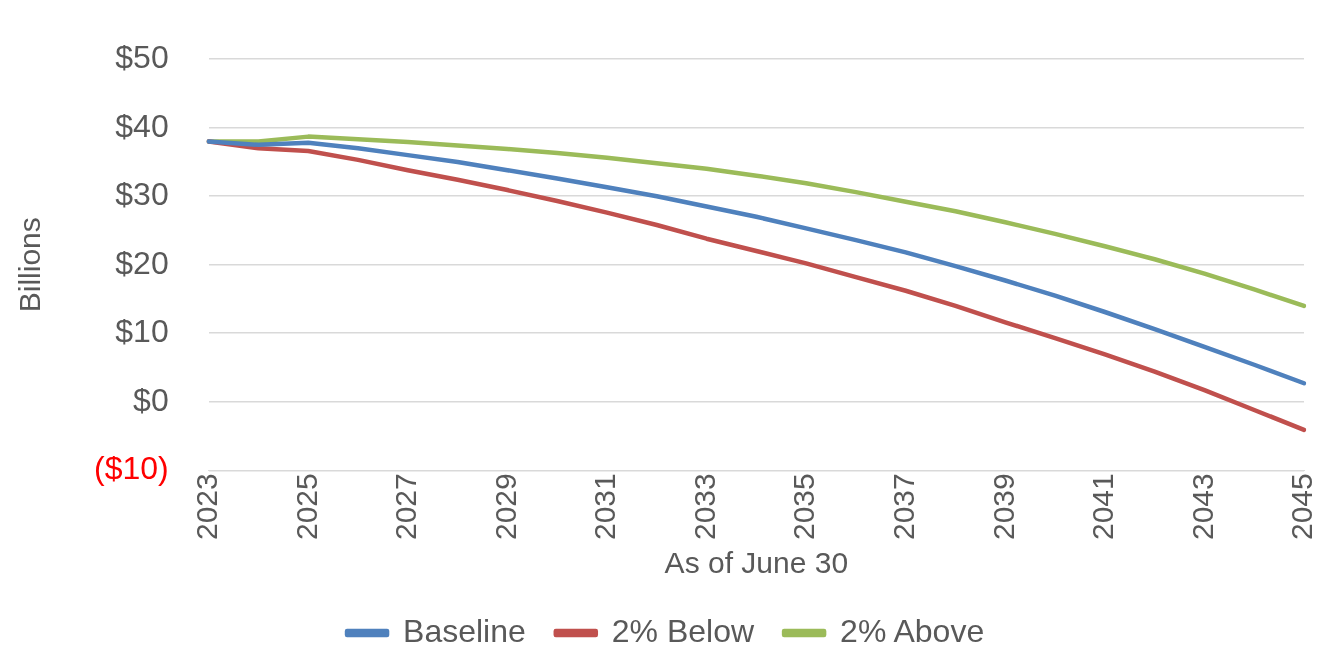 The height and width of the screenshot is (664, 1343). I want to click on x-tick-label: 2023, so click(206, 507).